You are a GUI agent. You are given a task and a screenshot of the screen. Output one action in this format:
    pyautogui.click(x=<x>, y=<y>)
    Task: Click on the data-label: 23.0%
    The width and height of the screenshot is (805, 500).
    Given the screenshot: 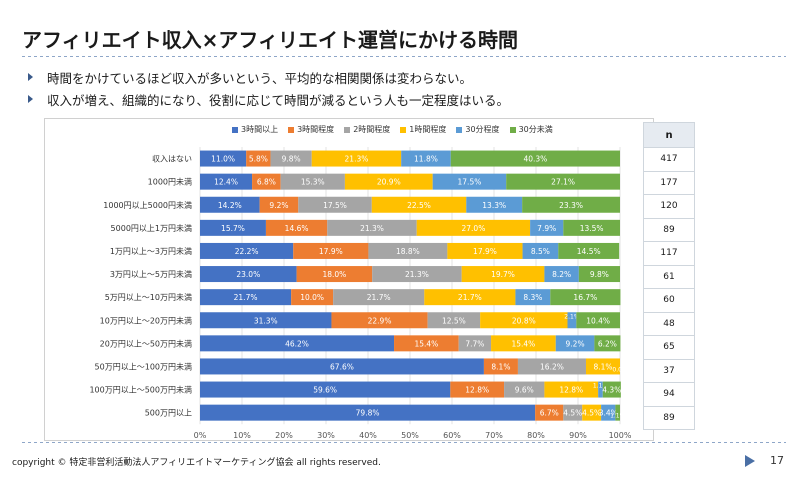 What is the action you would take?
    pyautogui.click(x=248, y=274)
    